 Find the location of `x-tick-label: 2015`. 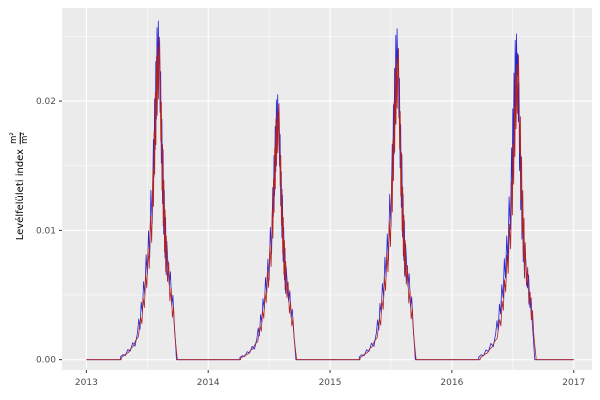

x-tick-label: 2015 is located at coordinates (330, 383).